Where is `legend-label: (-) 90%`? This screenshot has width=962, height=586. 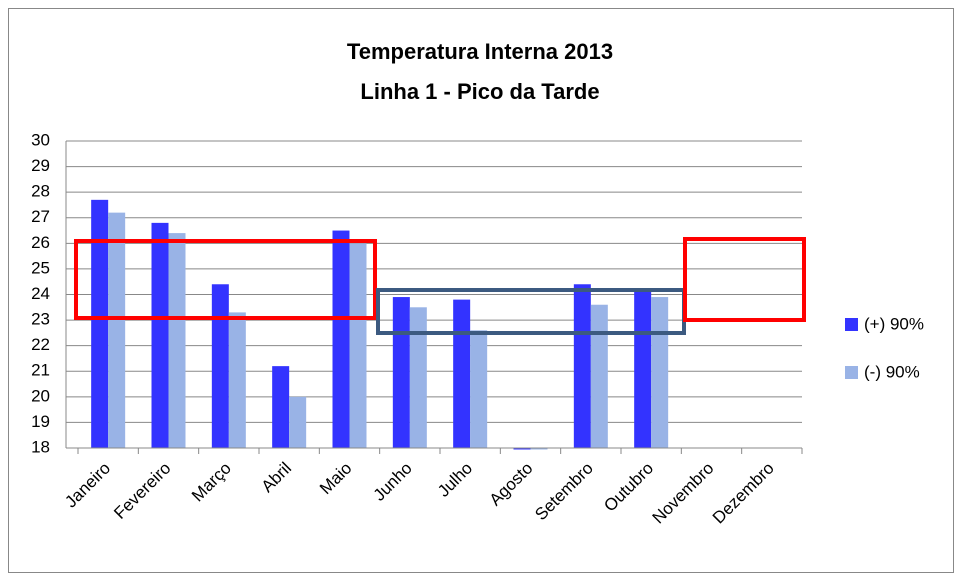 legend-label: (-) 90% is located at coordinates (892, 371).